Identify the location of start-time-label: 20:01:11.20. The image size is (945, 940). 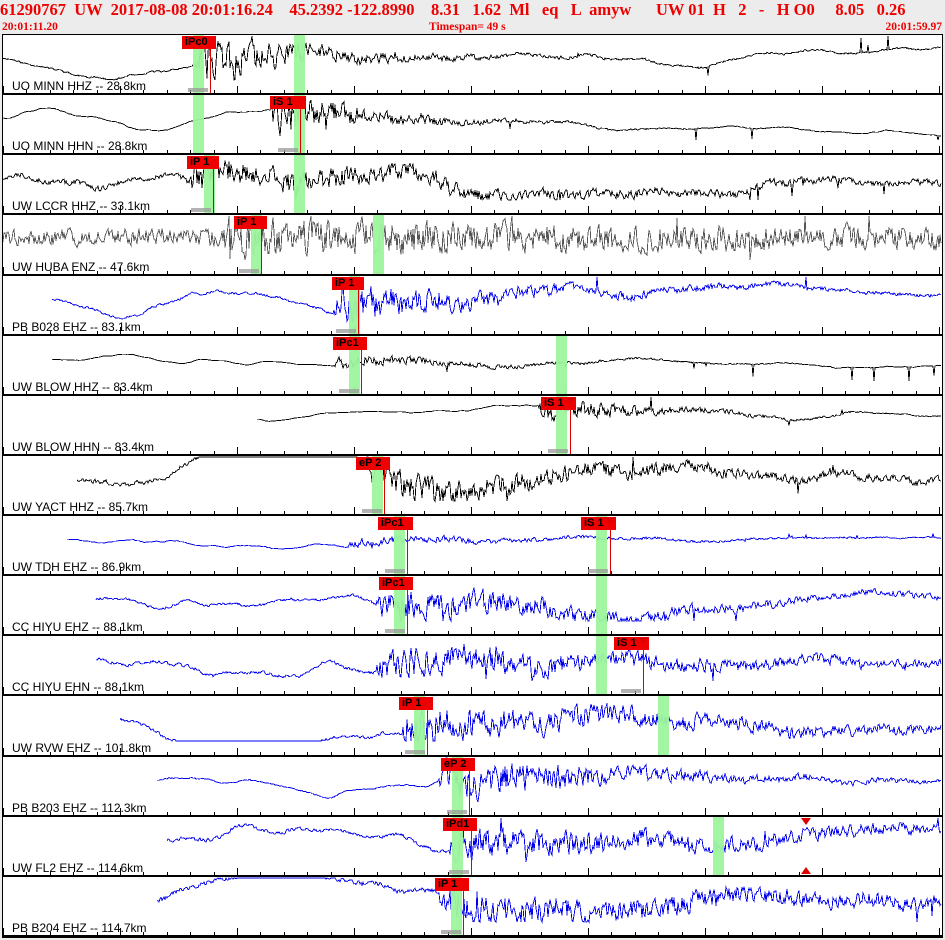
(30, 27).